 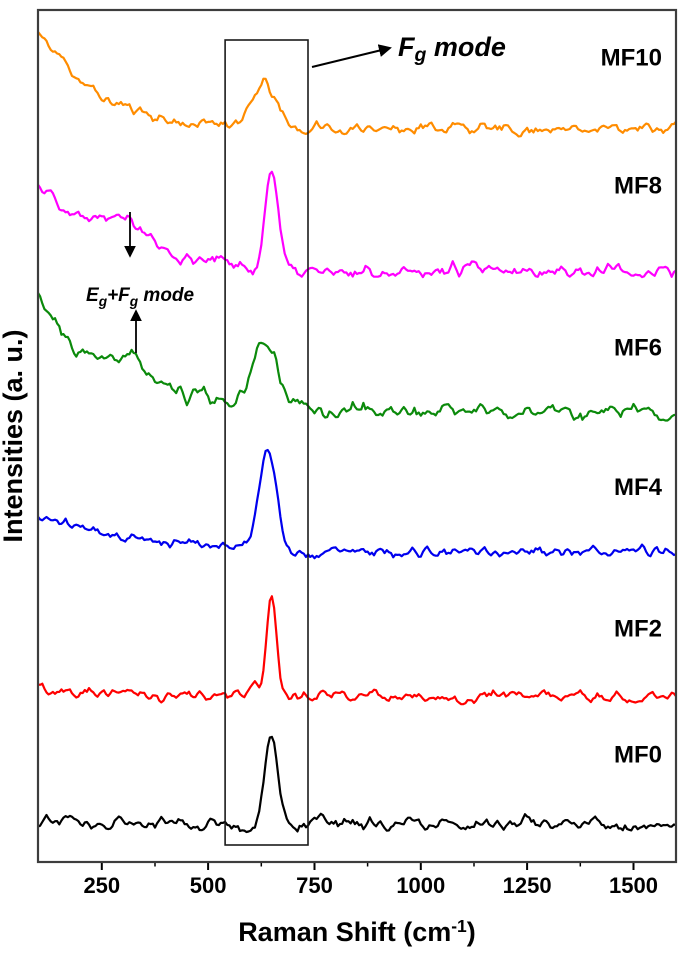 I want to click on x-axis-tick-label: 1250, so click(x=527, y=885).